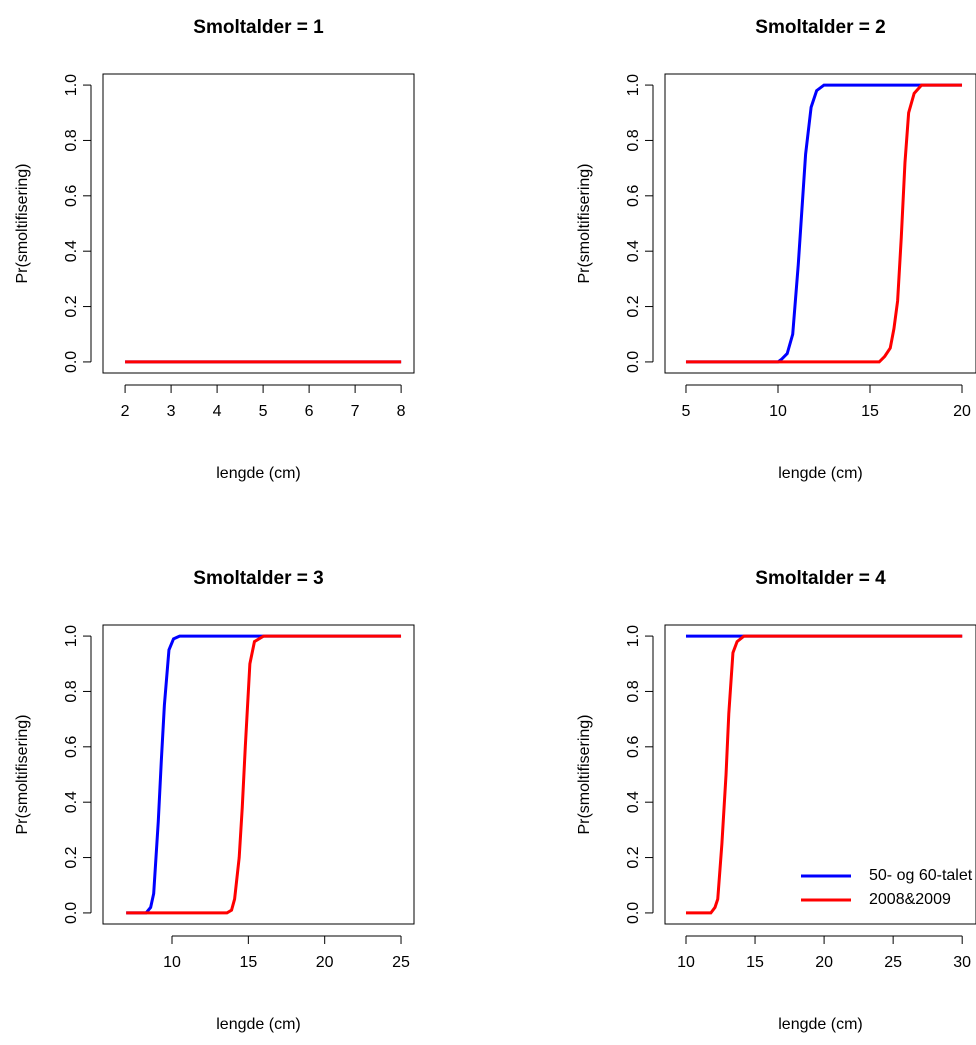 The image size is (976, 1045). Describe the element at coordinates (921, 875) in the screenshot. I see `legend-label: 50- og 60-talet` at that location.